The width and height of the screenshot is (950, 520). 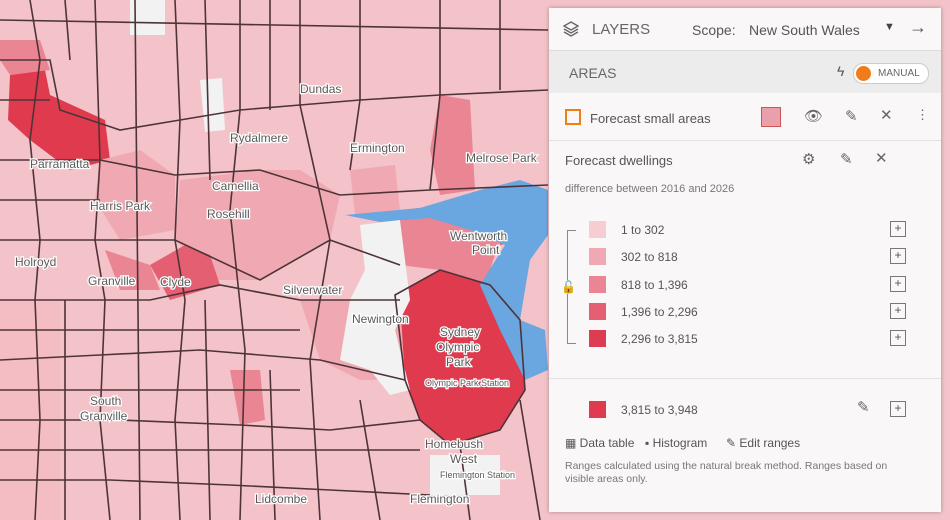 What do you see at coordinates (841, 71) in the screenshot?
I see `lightning-icon: ϟ` at bounding box center [841, 71].